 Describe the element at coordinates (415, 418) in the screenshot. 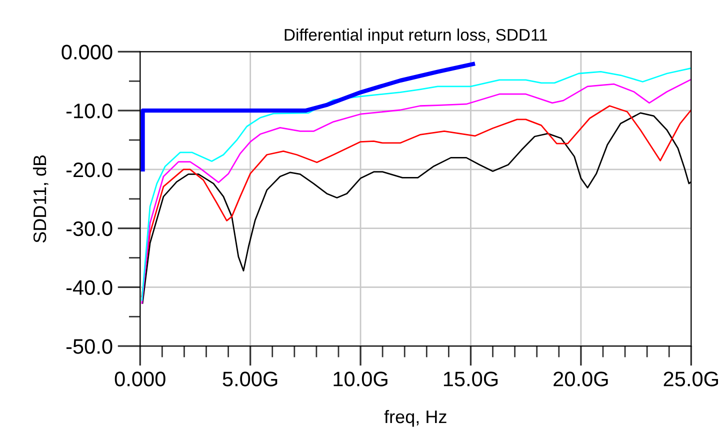

I see `x-axis-title: freq, Hz` at that location.